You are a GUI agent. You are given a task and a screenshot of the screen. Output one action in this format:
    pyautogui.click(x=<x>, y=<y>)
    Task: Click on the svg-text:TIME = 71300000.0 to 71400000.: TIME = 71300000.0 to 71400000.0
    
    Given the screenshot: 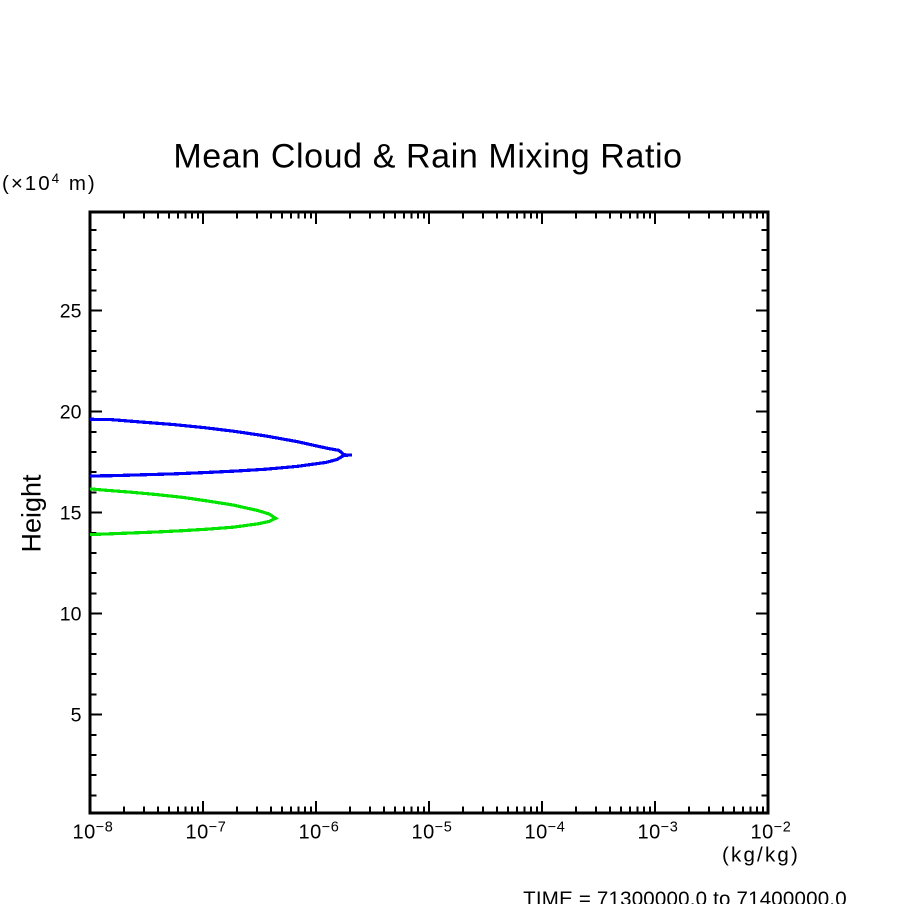 What is the action you would take?
    pyautogui.click(x=685, y=896)
    